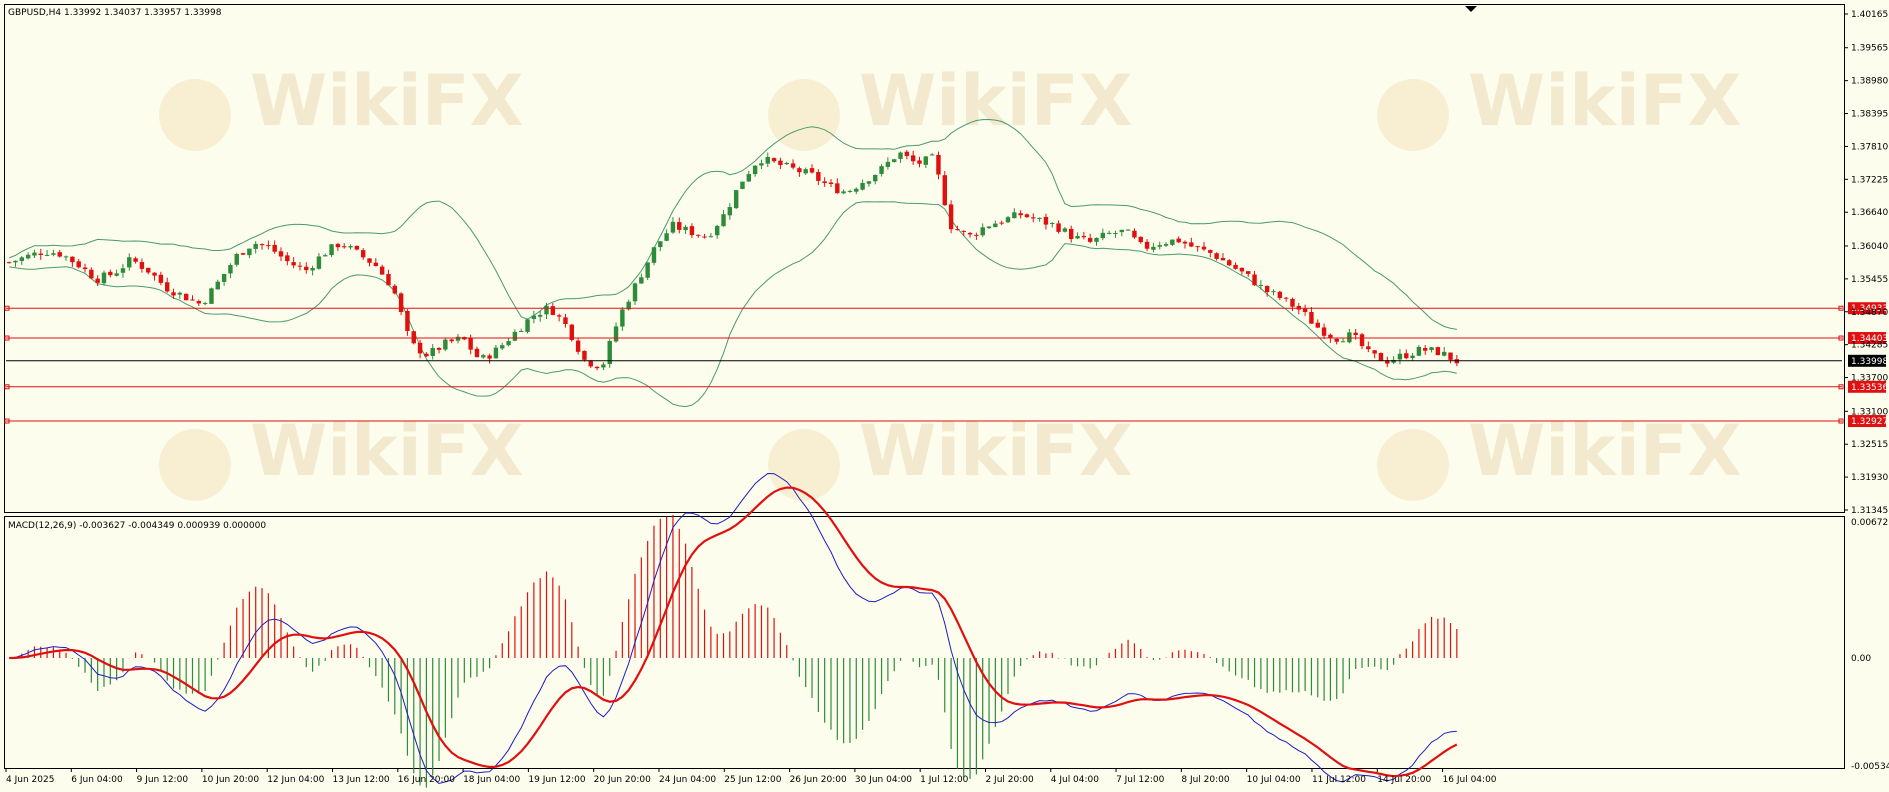 The image size is (1889, 792). What do you see at coordinates (1869, 82) in the screenshot?
I see `y-tick-label: 1.38980` at bounding box center [1869, 82].